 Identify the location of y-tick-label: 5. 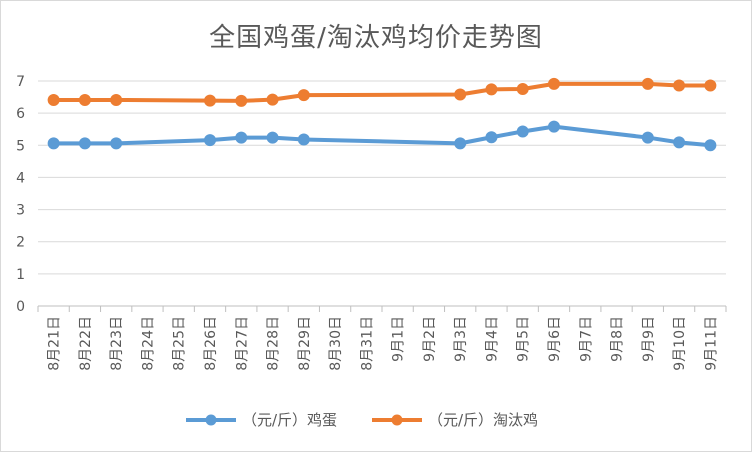
(20, 146).